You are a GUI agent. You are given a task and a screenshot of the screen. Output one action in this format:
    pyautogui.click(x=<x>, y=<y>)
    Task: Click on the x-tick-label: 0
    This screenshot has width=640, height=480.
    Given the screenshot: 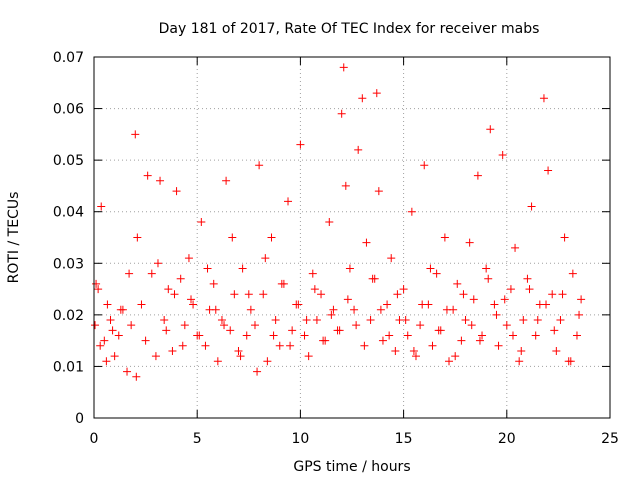 What is the action you would take?
    pyautogui.click(x=94, y=439)
    